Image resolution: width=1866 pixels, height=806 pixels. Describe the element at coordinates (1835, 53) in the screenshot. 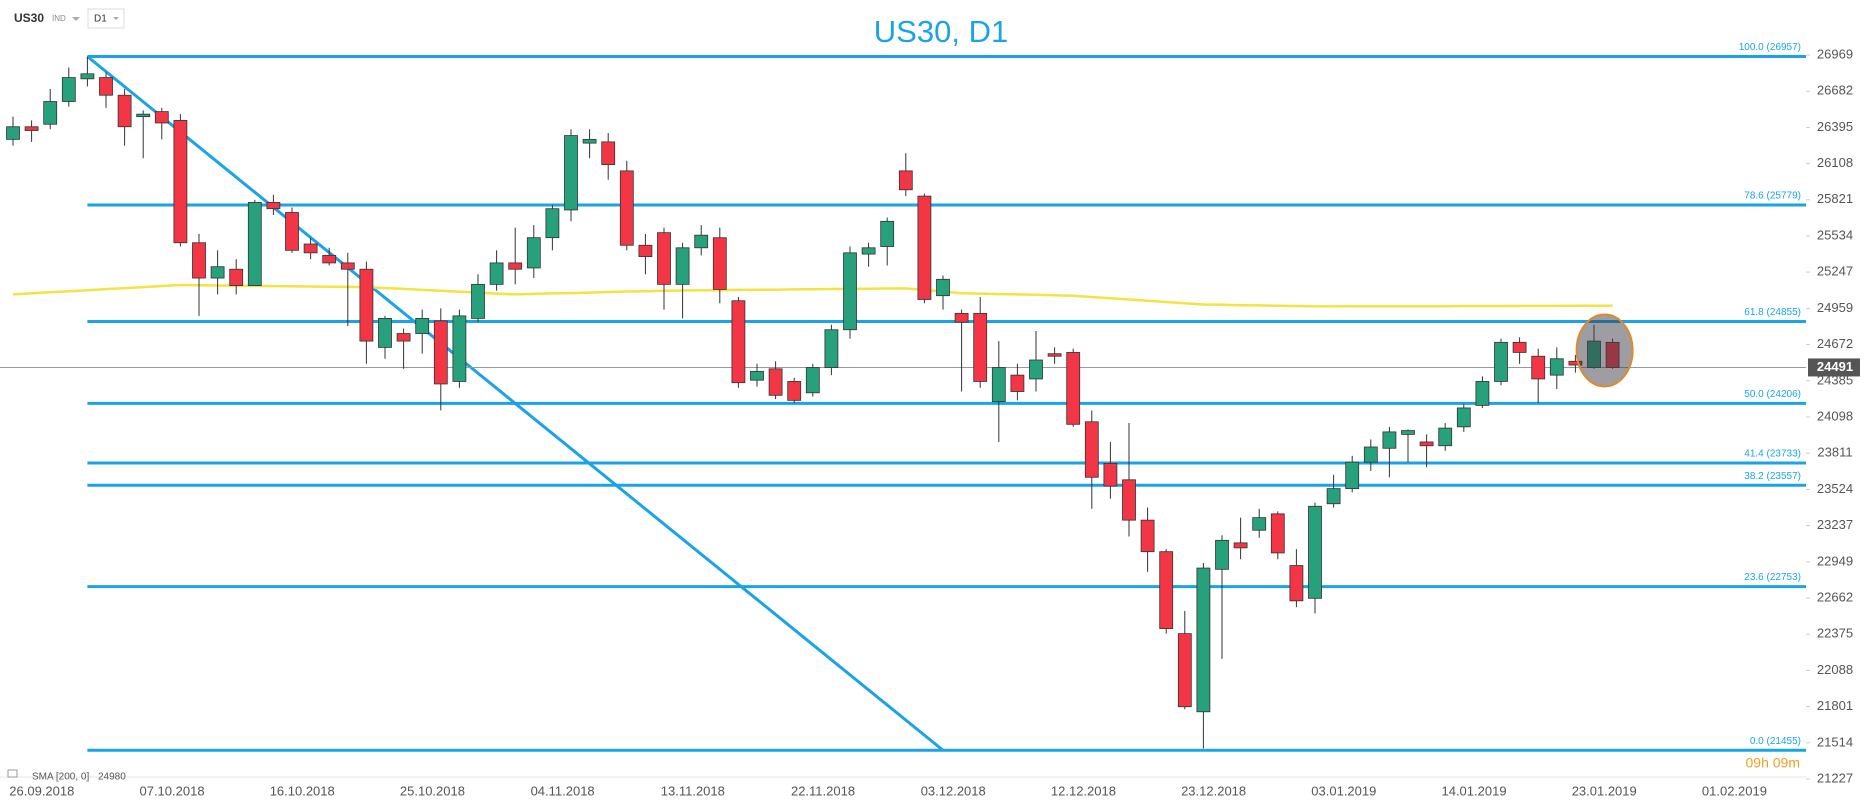

I see `y-tick-label: 26969` at that location.